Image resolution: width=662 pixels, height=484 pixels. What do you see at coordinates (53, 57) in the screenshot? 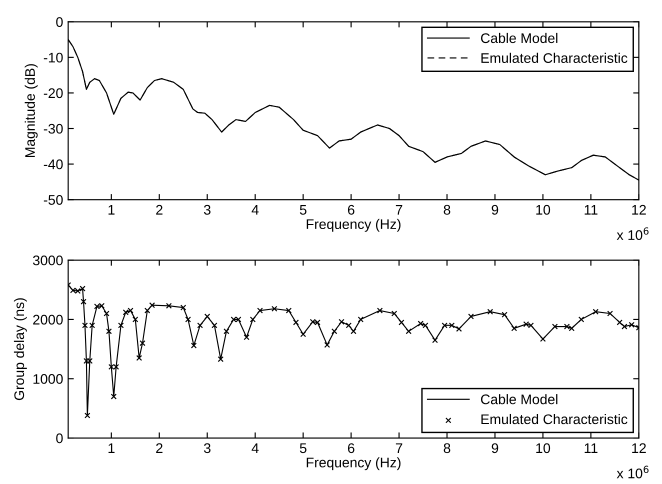
I see `y-tick-label: -10` at bounding box center [53, 57].